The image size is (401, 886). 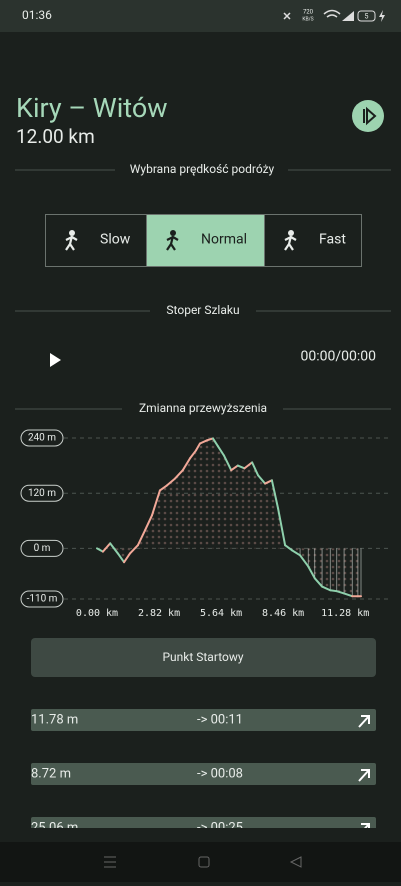 I want to click on segment-distance: 25.06 m, so click(x=54, y=827).